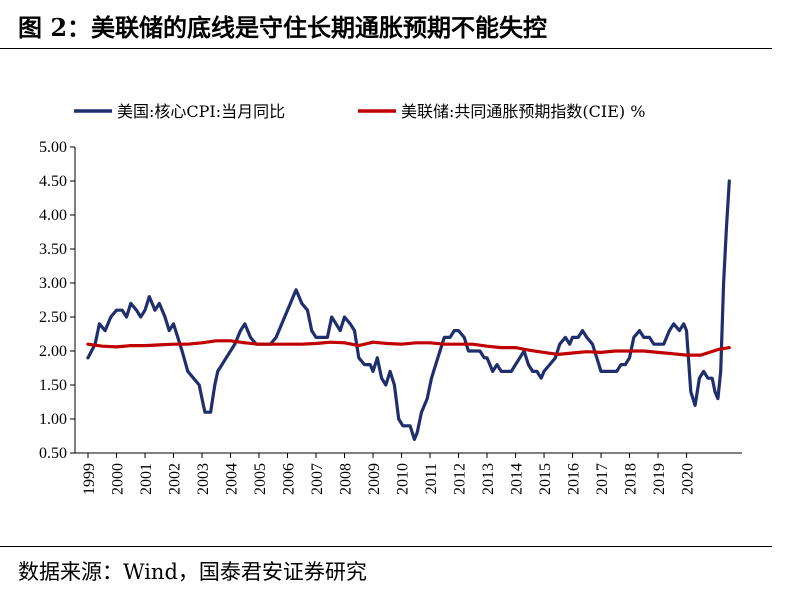 The height and width of the screenshot is (599, 795). What do you see at coordinates (146, 479) in the screenshot?
I see `x-tick-label: 2001` at bounding box center [146, 479].